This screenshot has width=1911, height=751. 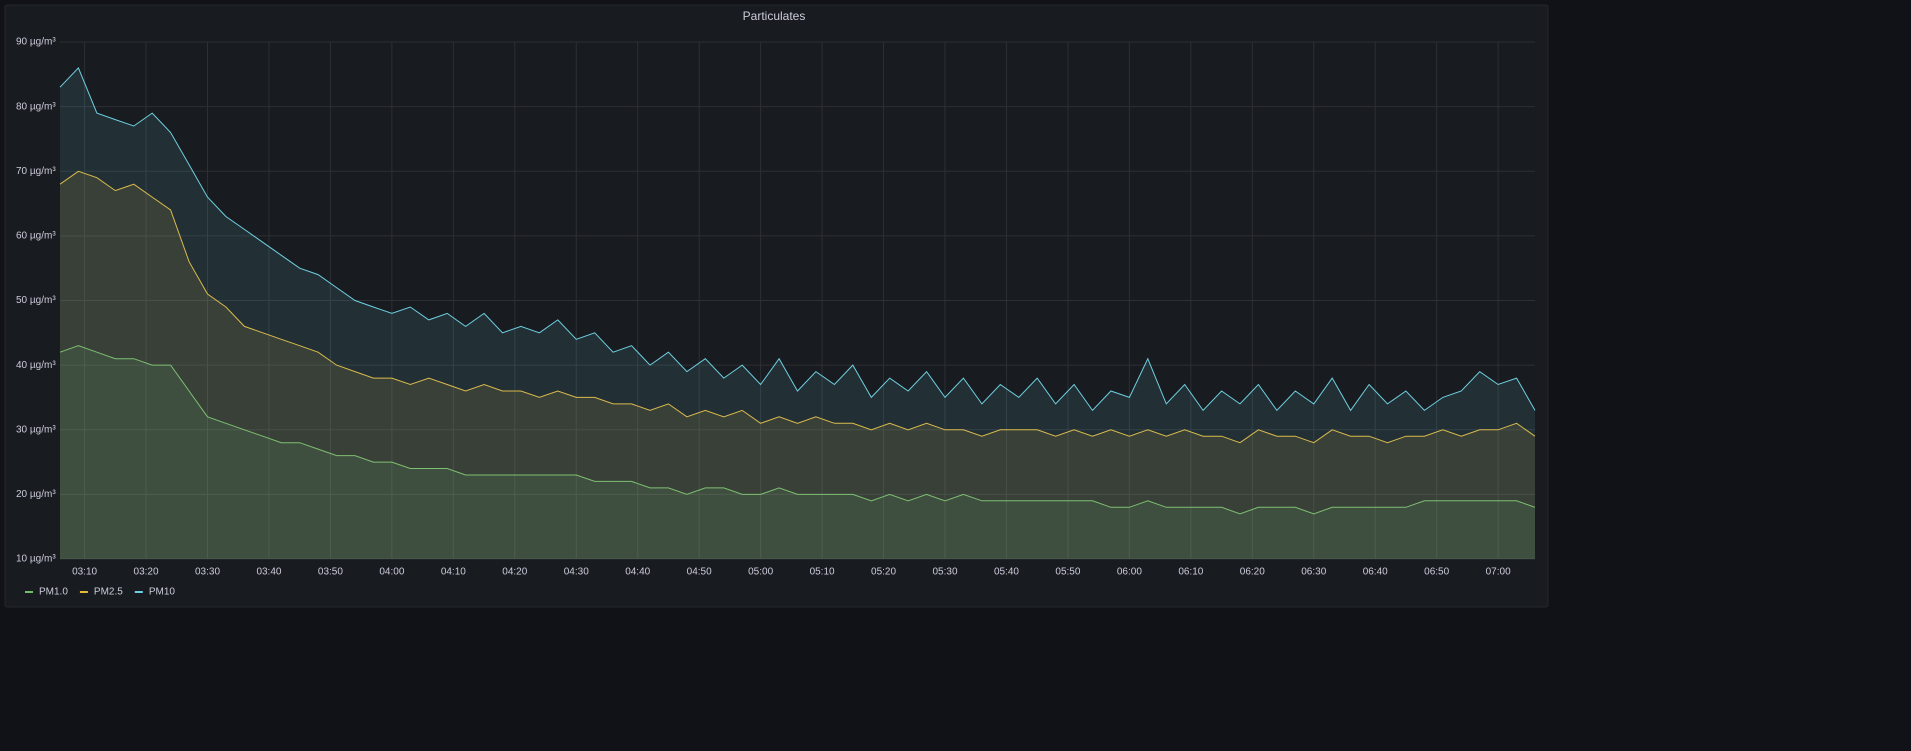 I want to click on y-tick-label: 90 µg/m³, so click(x=36, y=42).